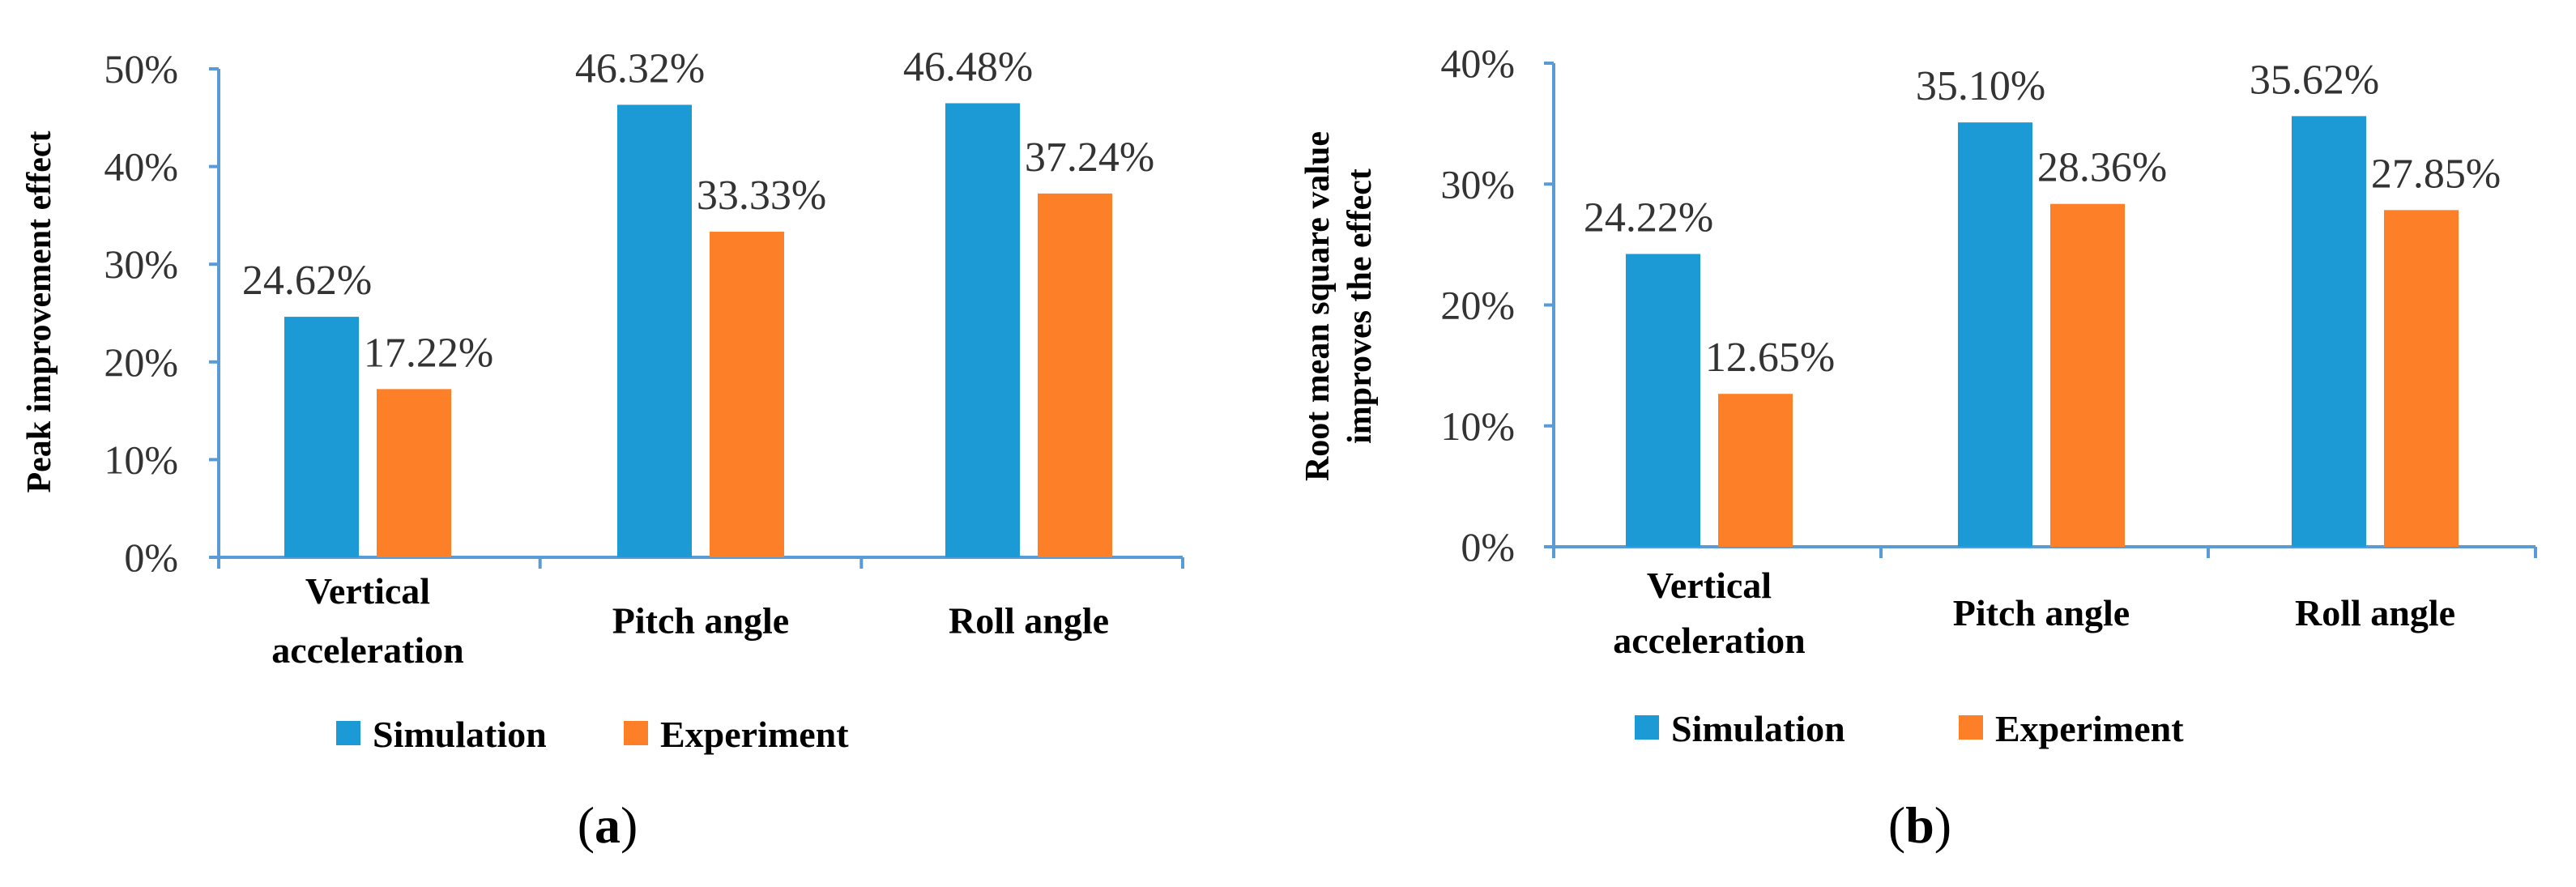 The width and height of the screenshot is (2576, 887). I want to click on data-label: 24.22%, so click(1648, 218).